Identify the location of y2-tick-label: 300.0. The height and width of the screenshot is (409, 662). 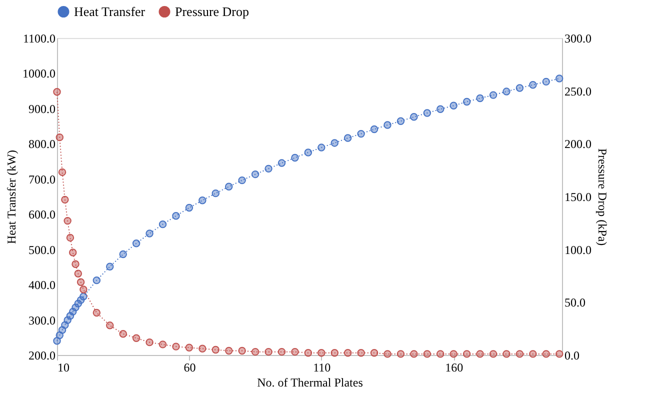
(578, 39).